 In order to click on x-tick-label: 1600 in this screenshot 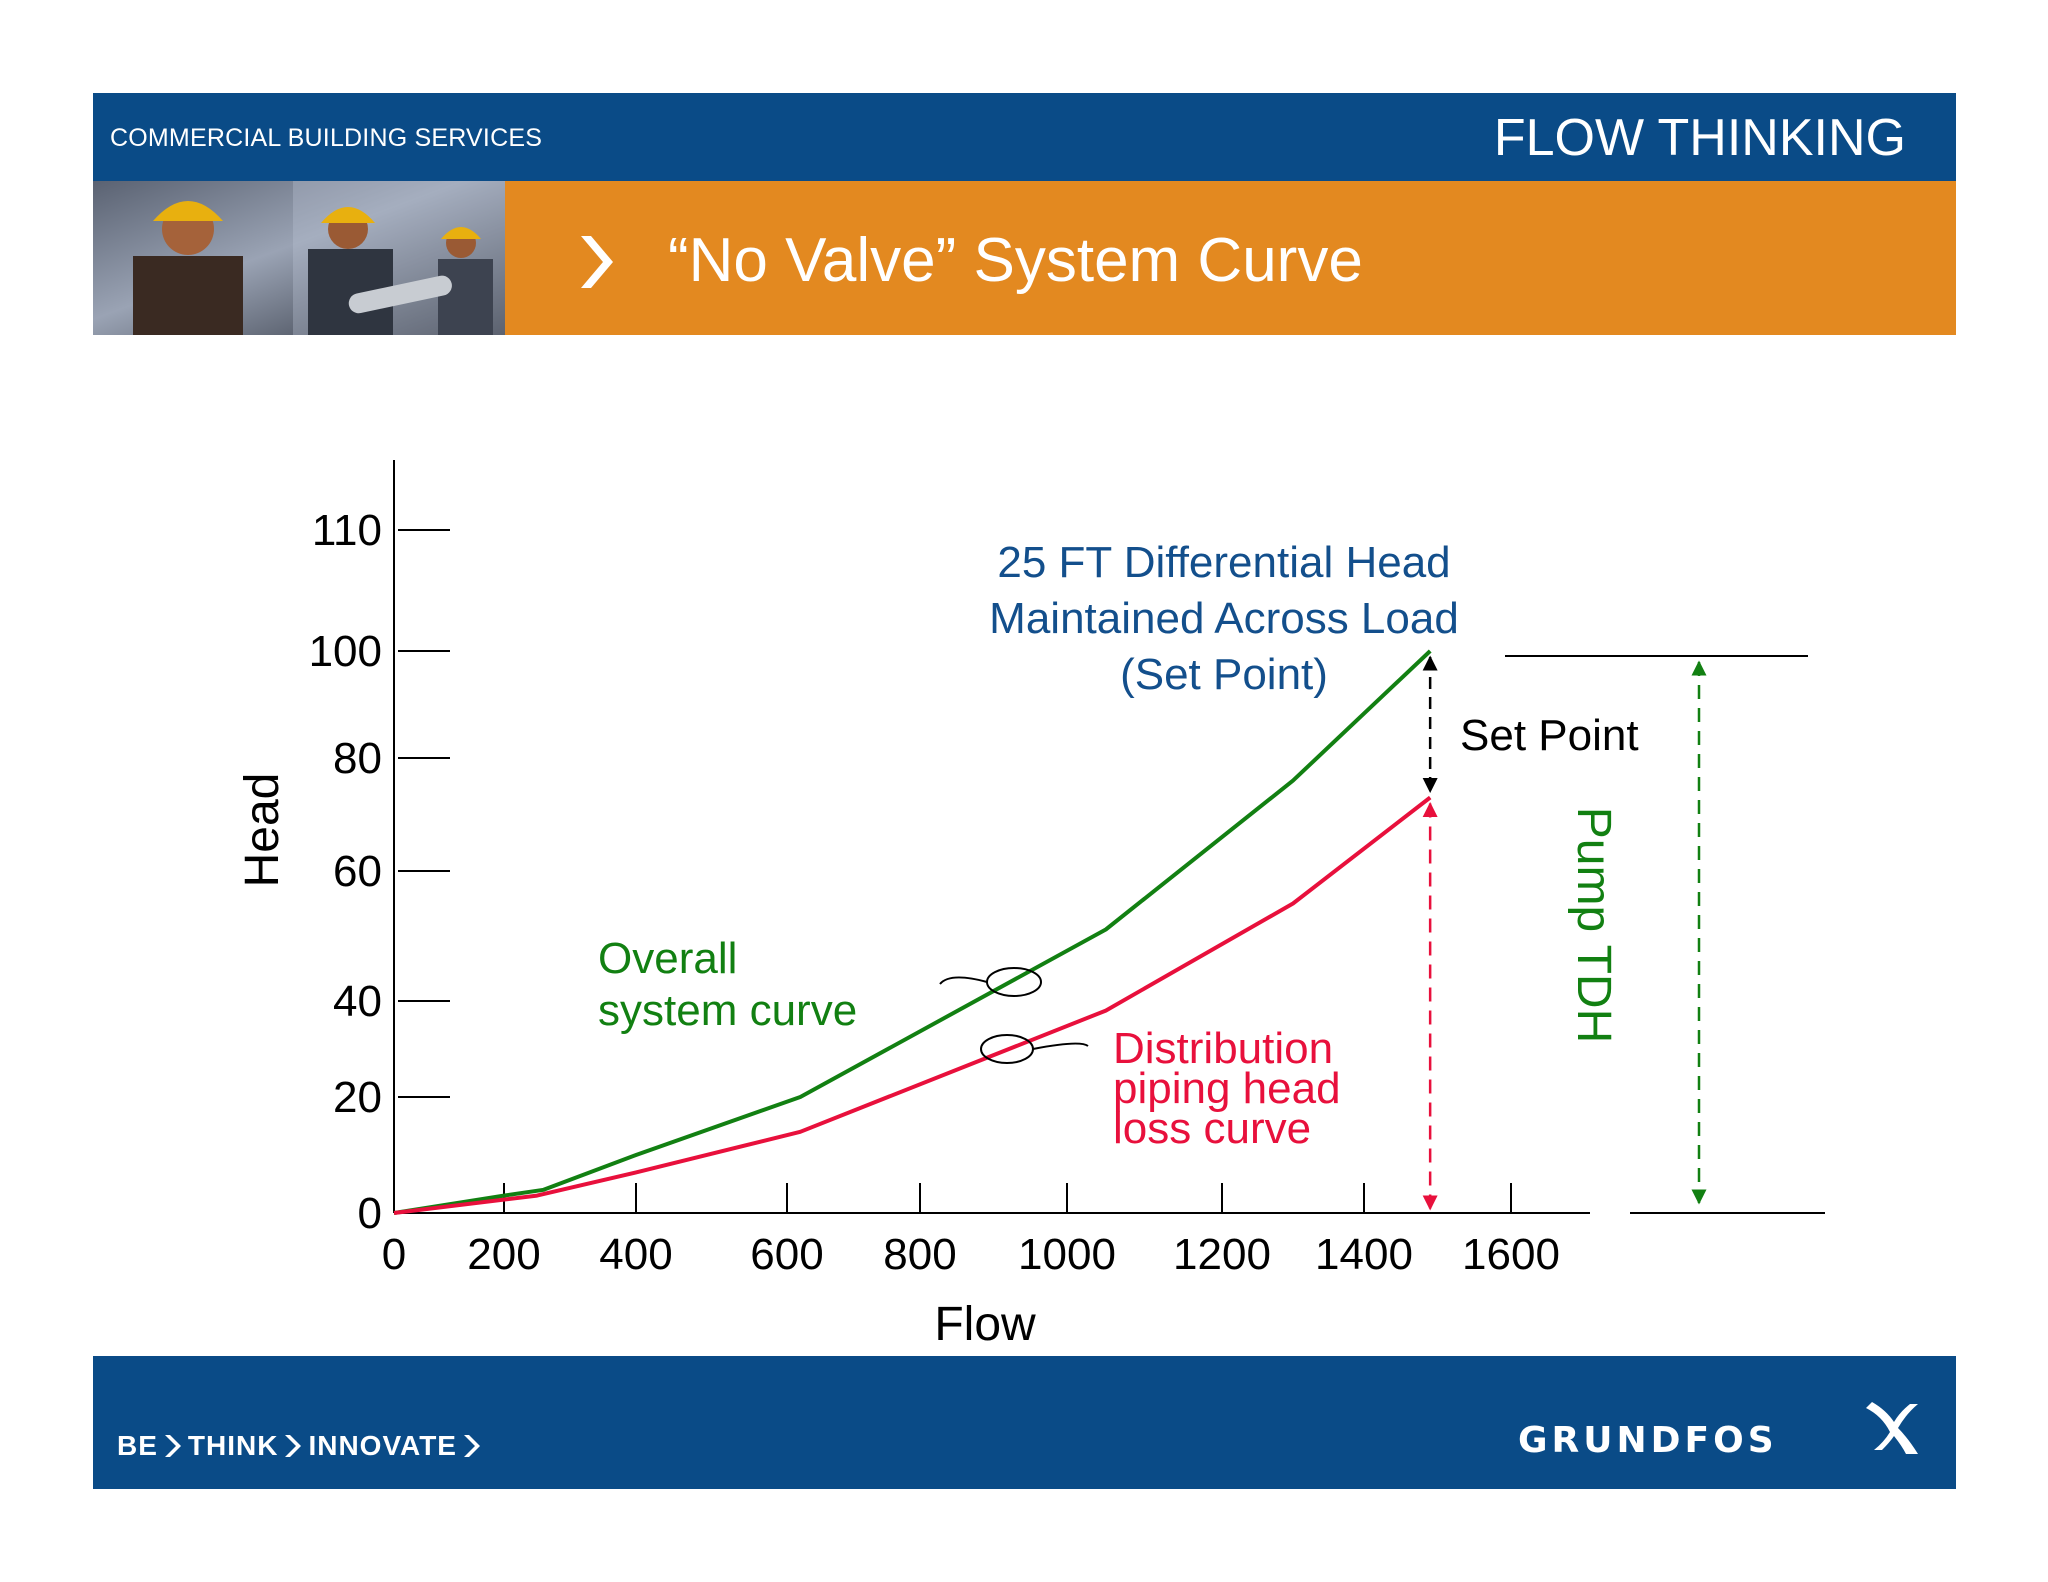, I will do `click(1511, 1254)`.